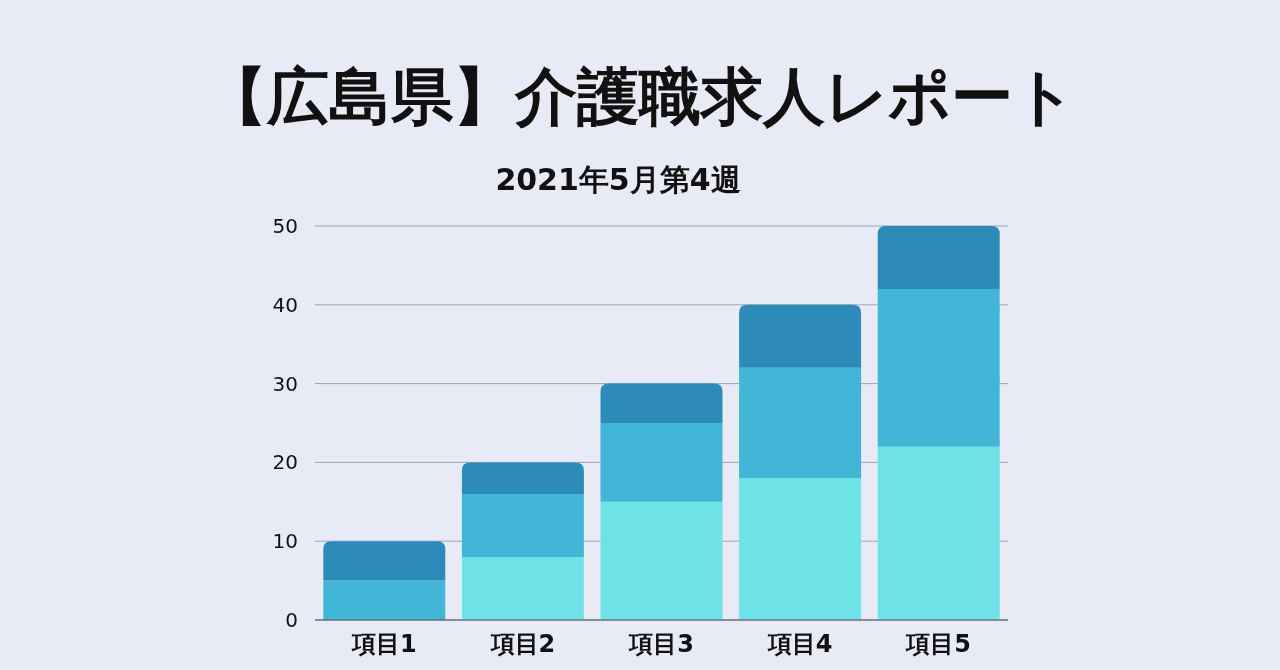 The image size is (1280, 670). I want to click on chart-subtitle: 2021年5月第4週, so click(618, 179).